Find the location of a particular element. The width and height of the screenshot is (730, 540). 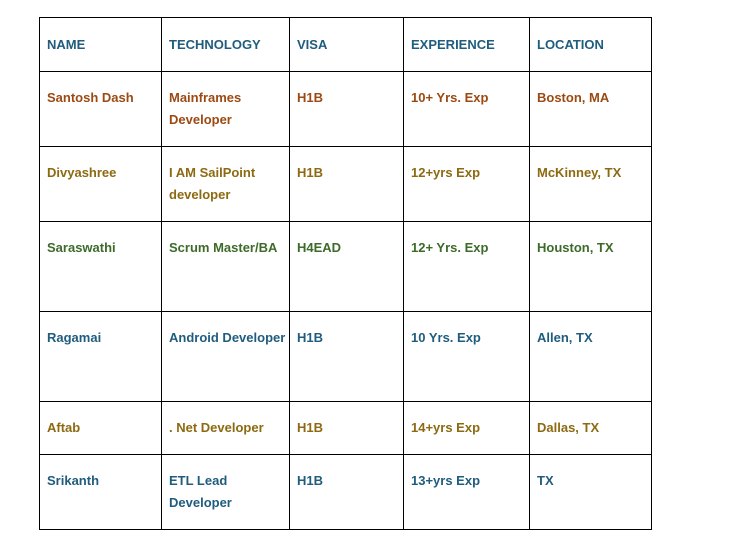

cell-name: Aftab is located at coordinates (100, 428).